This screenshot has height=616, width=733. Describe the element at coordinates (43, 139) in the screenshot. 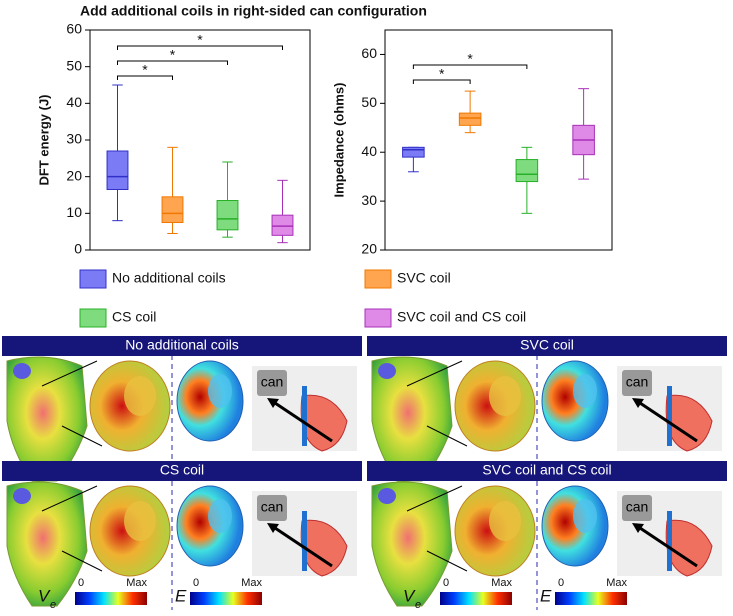

I see `y-axis-label: DFT energy (J)` at that location.